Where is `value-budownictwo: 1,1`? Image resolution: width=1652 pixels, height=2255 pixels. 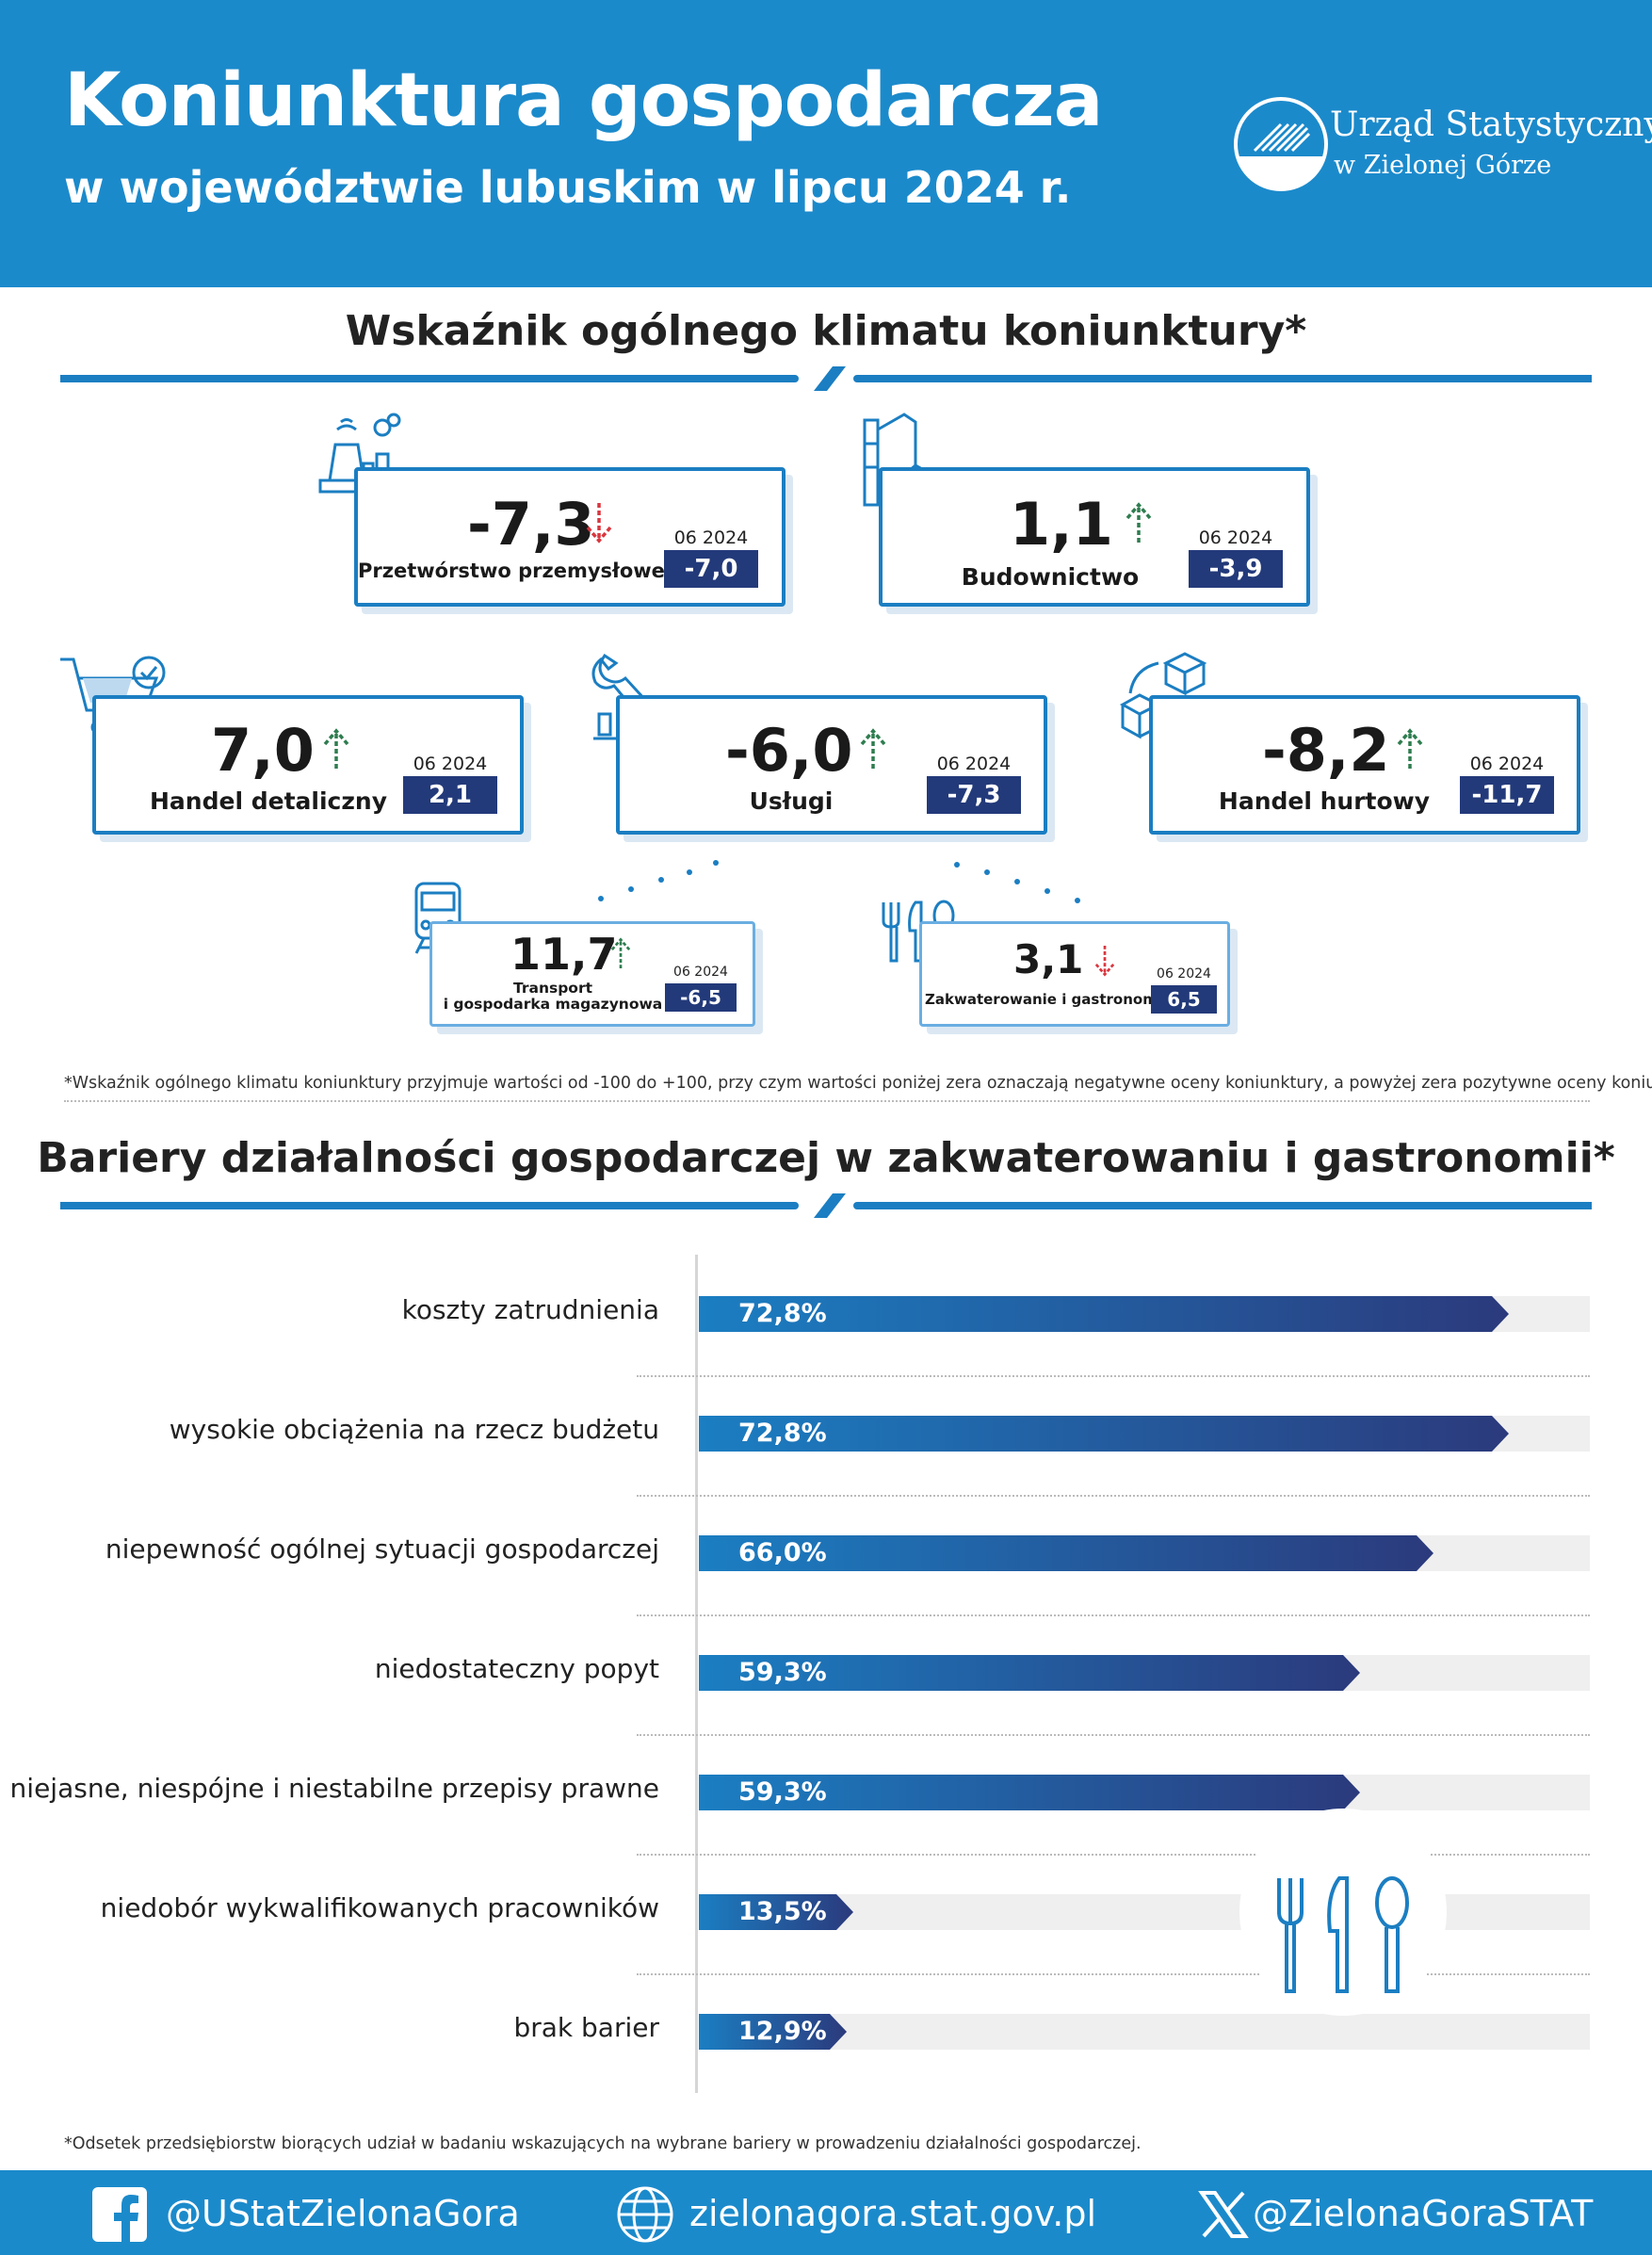 value-budownictwo: 1,1 is located at coordinates (1061, 524).